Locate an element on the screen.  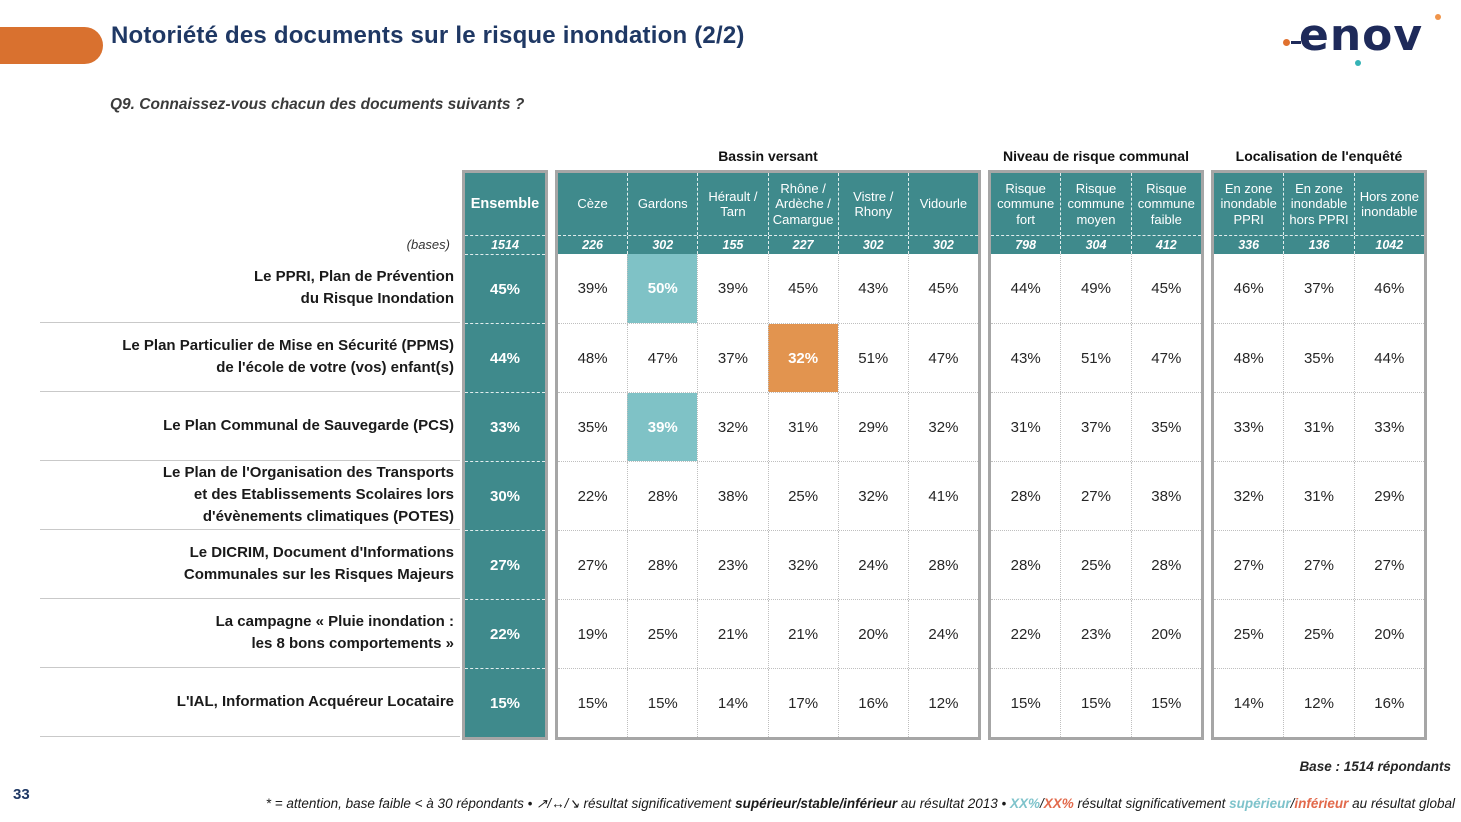
group-data-row: 35% 39% 32% 31% 29% 32% is located at coordinates (768, 426).